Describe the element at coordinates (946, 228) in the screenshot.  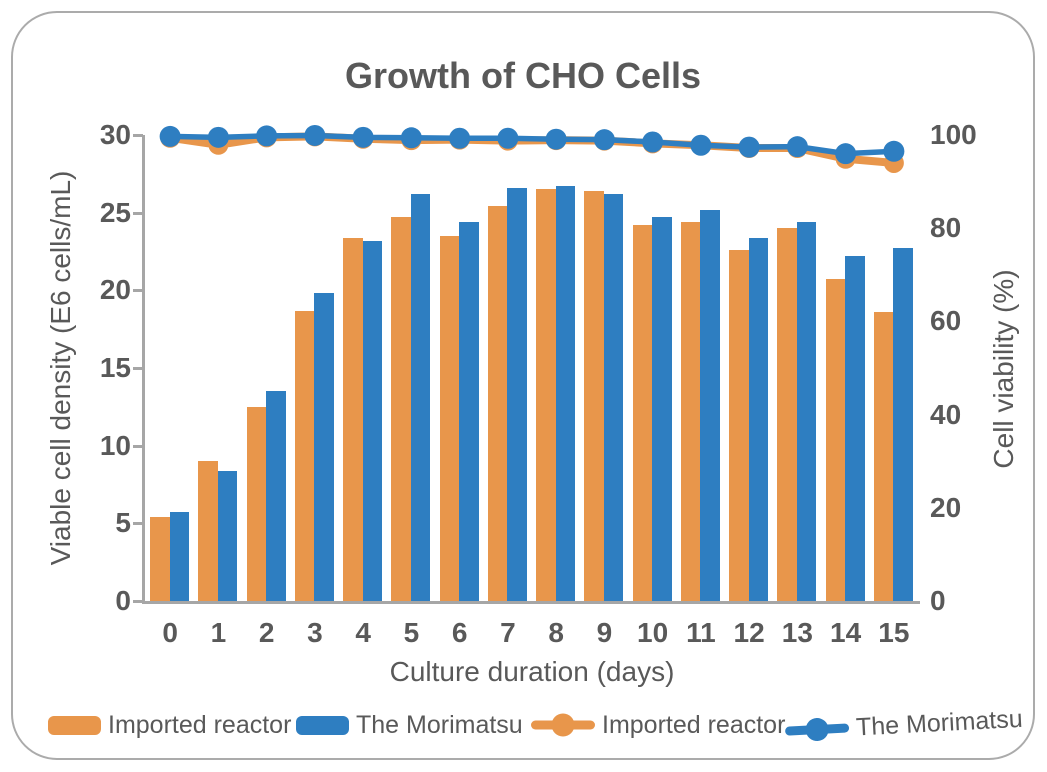
I see `right-axis-tick-label: 80` at that location.